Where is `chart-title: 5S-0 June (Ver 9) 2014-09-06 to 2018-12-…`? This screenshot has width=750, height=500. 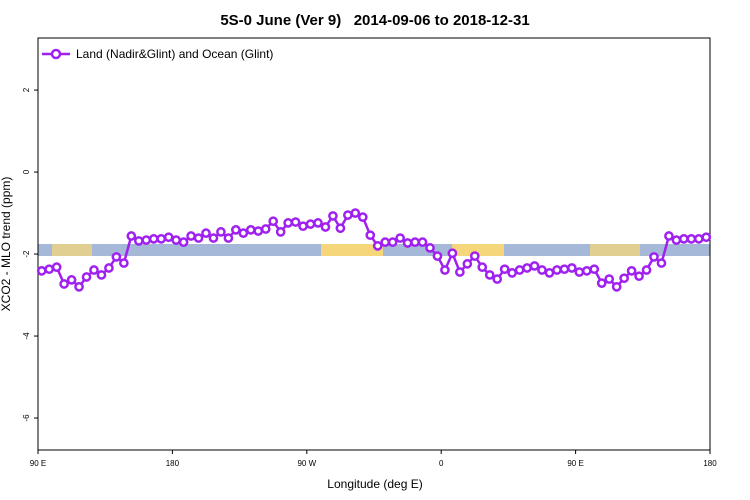 chart-title: 5S-0 June (Ver 9) 2014-09-06 to 2018-12-… is located at coordinates (374, 20).